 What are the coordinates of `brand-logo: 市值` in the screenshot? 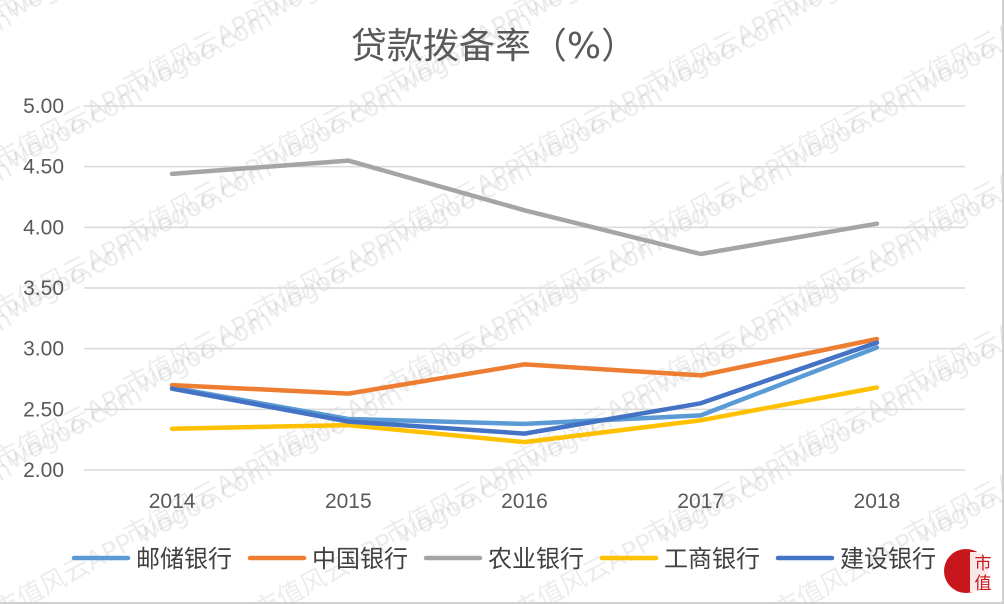 It's located at (970, 571).